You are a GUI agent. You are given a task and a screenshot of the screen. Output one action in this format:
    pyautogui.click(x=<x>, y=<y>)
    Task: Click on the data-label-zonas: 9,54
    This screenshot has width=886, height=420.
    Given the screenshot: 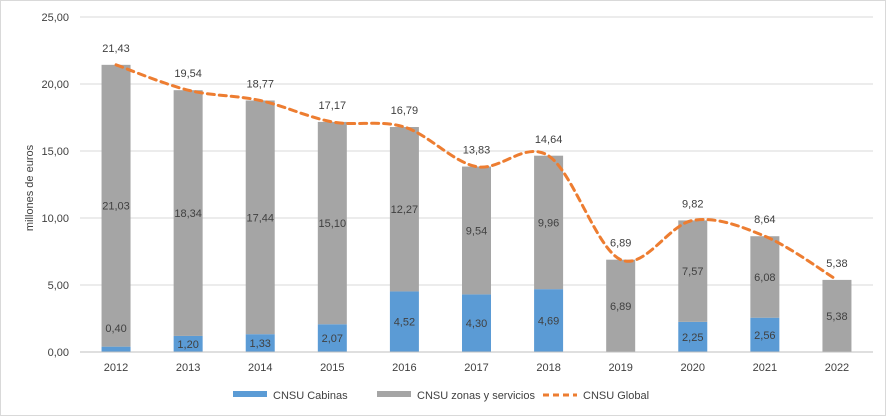 What is the action you would take?
    pyautogui.click(x=476, y=231)
    